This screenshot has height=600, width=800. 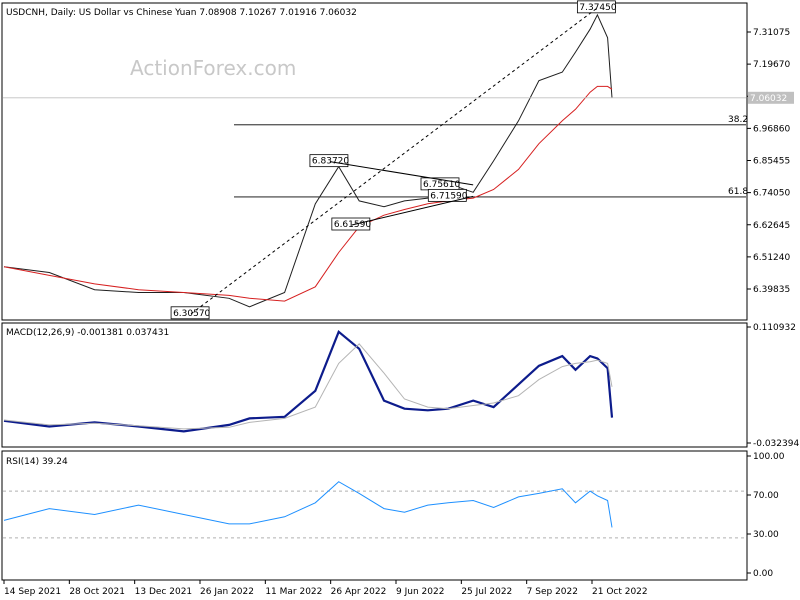 I want to click on y-tick-label: 70.00, so click(x=766, y=496).